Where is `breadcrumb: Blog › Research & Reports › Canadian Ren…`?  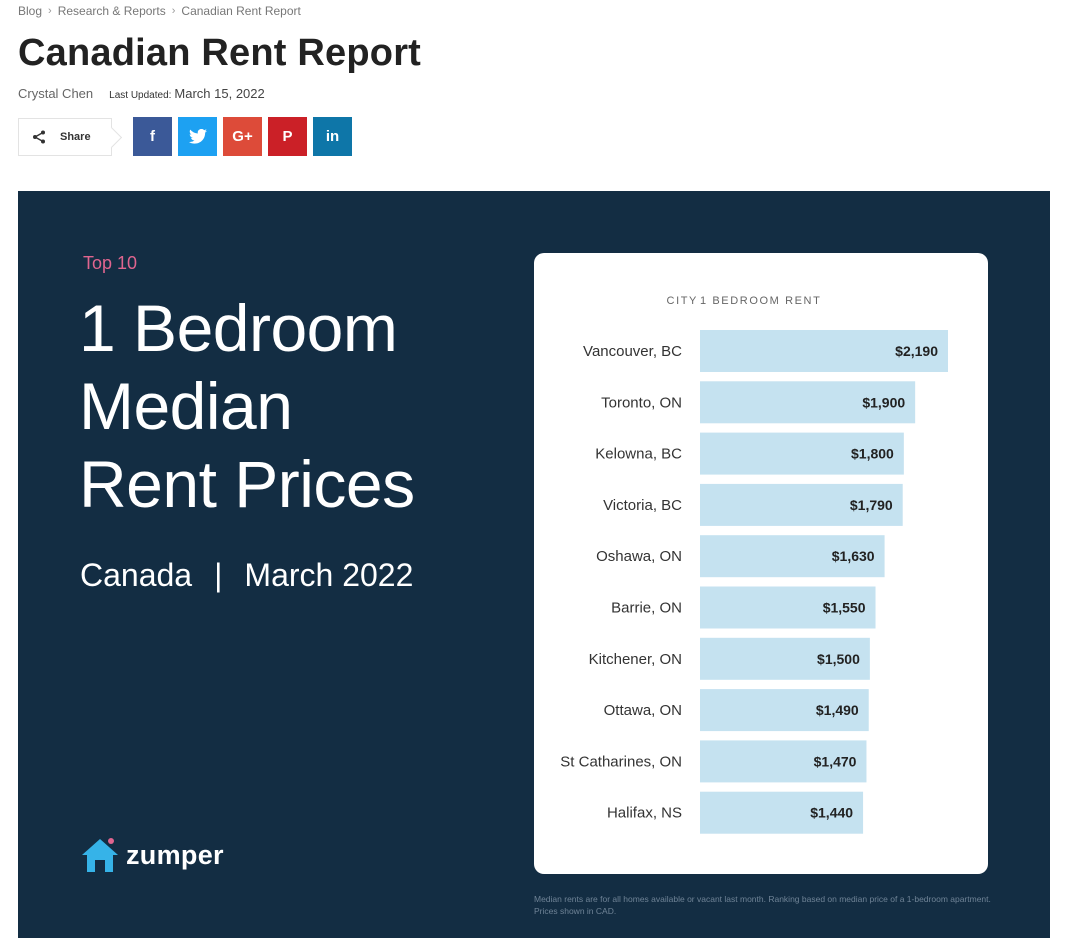
breadcrumb: Blog › Research & Reports › Canadian Ren… is located at coordinates (159, 11).